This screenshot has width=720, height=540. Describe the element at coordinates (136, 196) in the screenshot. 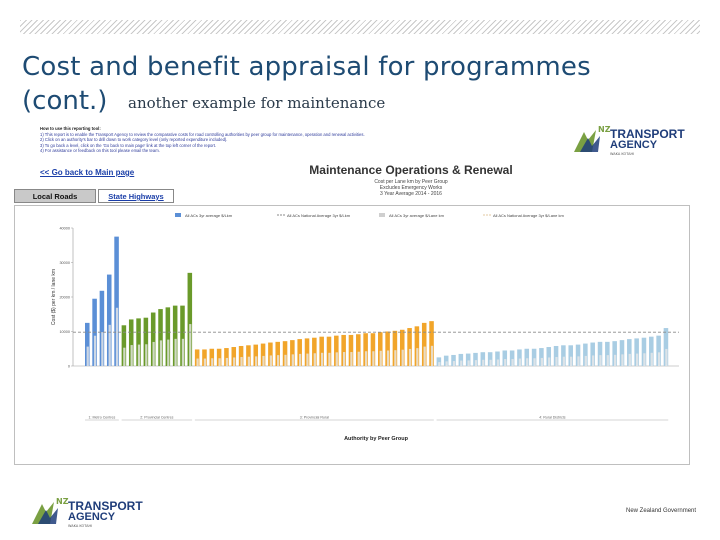

I see `tab-state-highways: State Highways` at that location.